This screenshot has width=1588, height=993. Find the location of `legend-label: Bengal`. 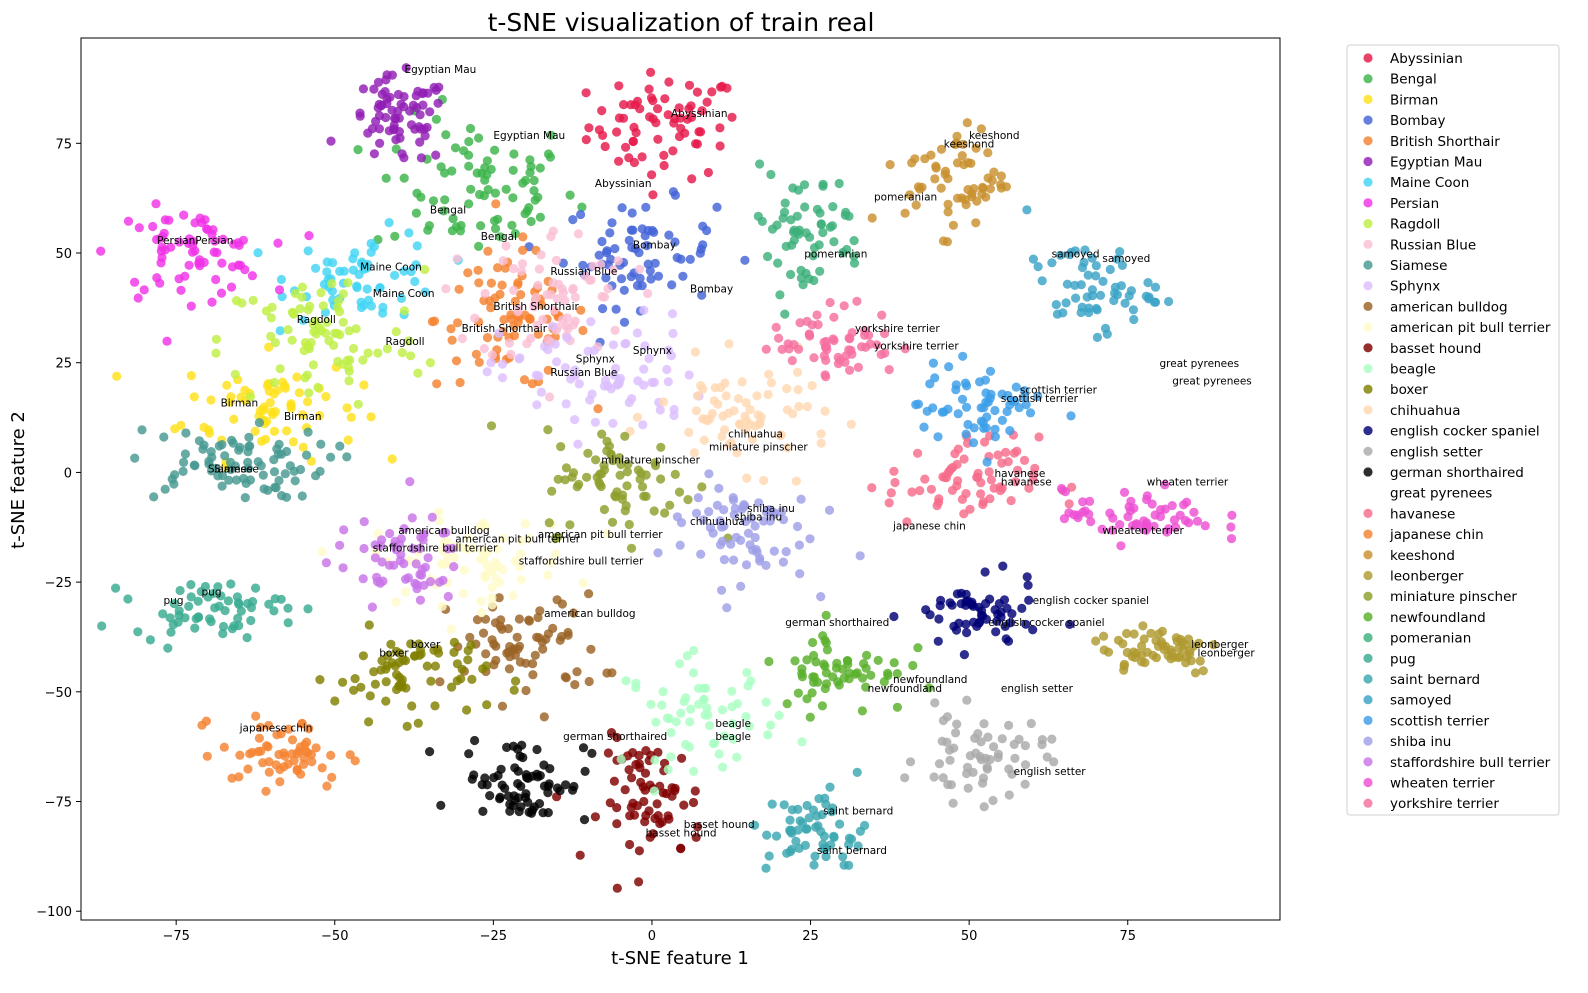

legend-label: Bengal is located at coordinates (1413, 80).